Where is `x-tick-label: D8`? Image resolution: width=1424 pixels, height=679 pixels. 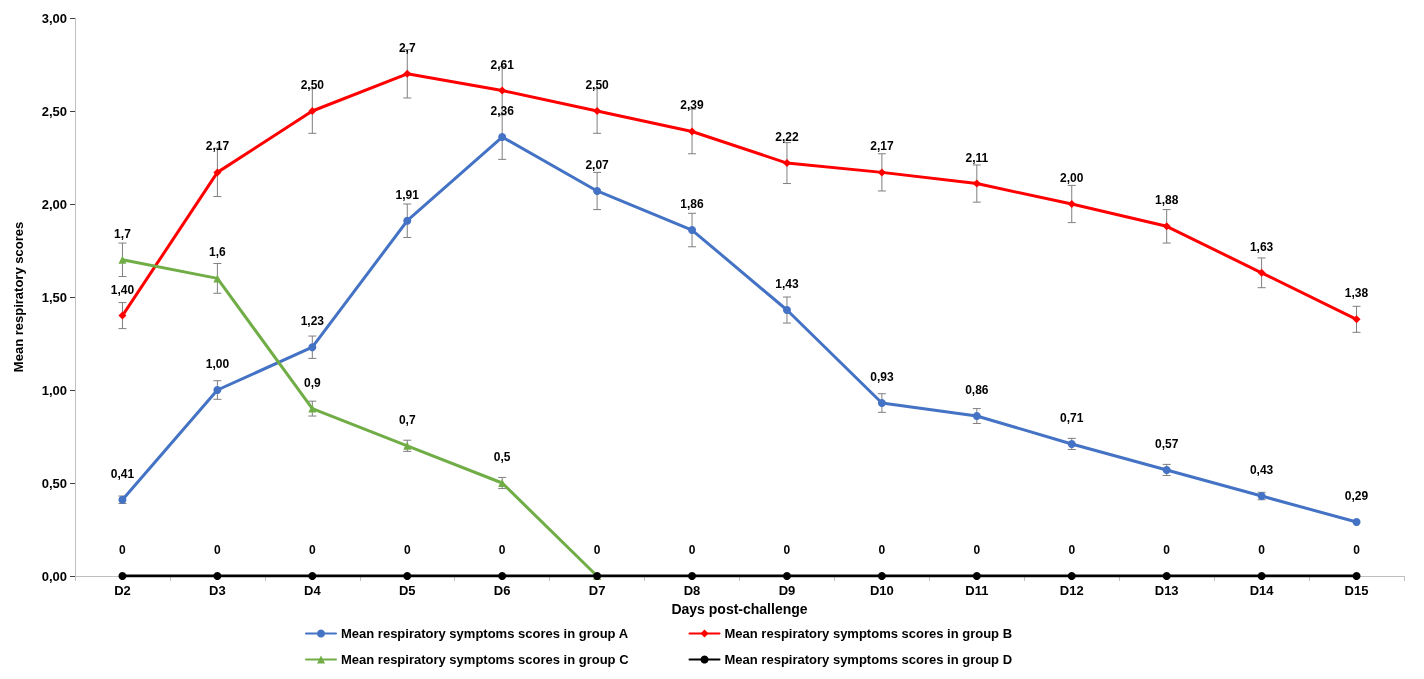 x-tick-label: D8 is located at coordinates (692, 590).